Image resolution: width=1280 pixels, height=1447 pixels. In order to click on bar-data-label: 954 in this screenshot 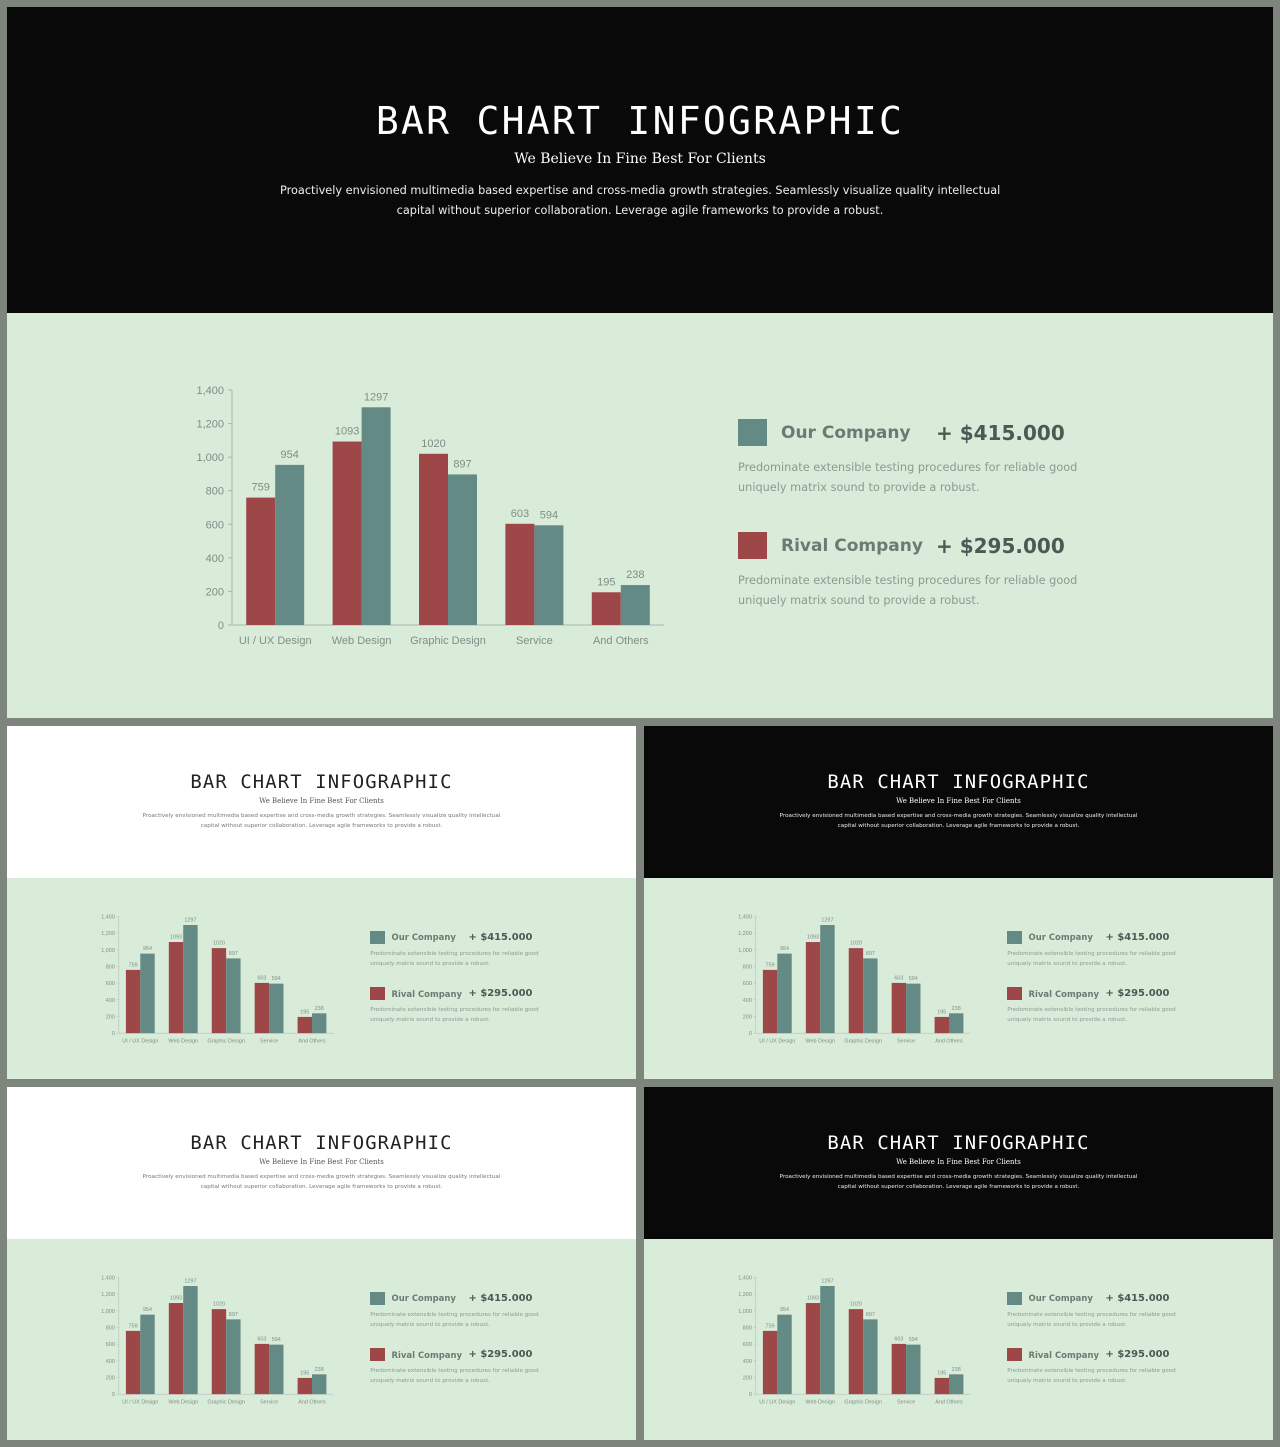, I will do `click(290, 455)`.